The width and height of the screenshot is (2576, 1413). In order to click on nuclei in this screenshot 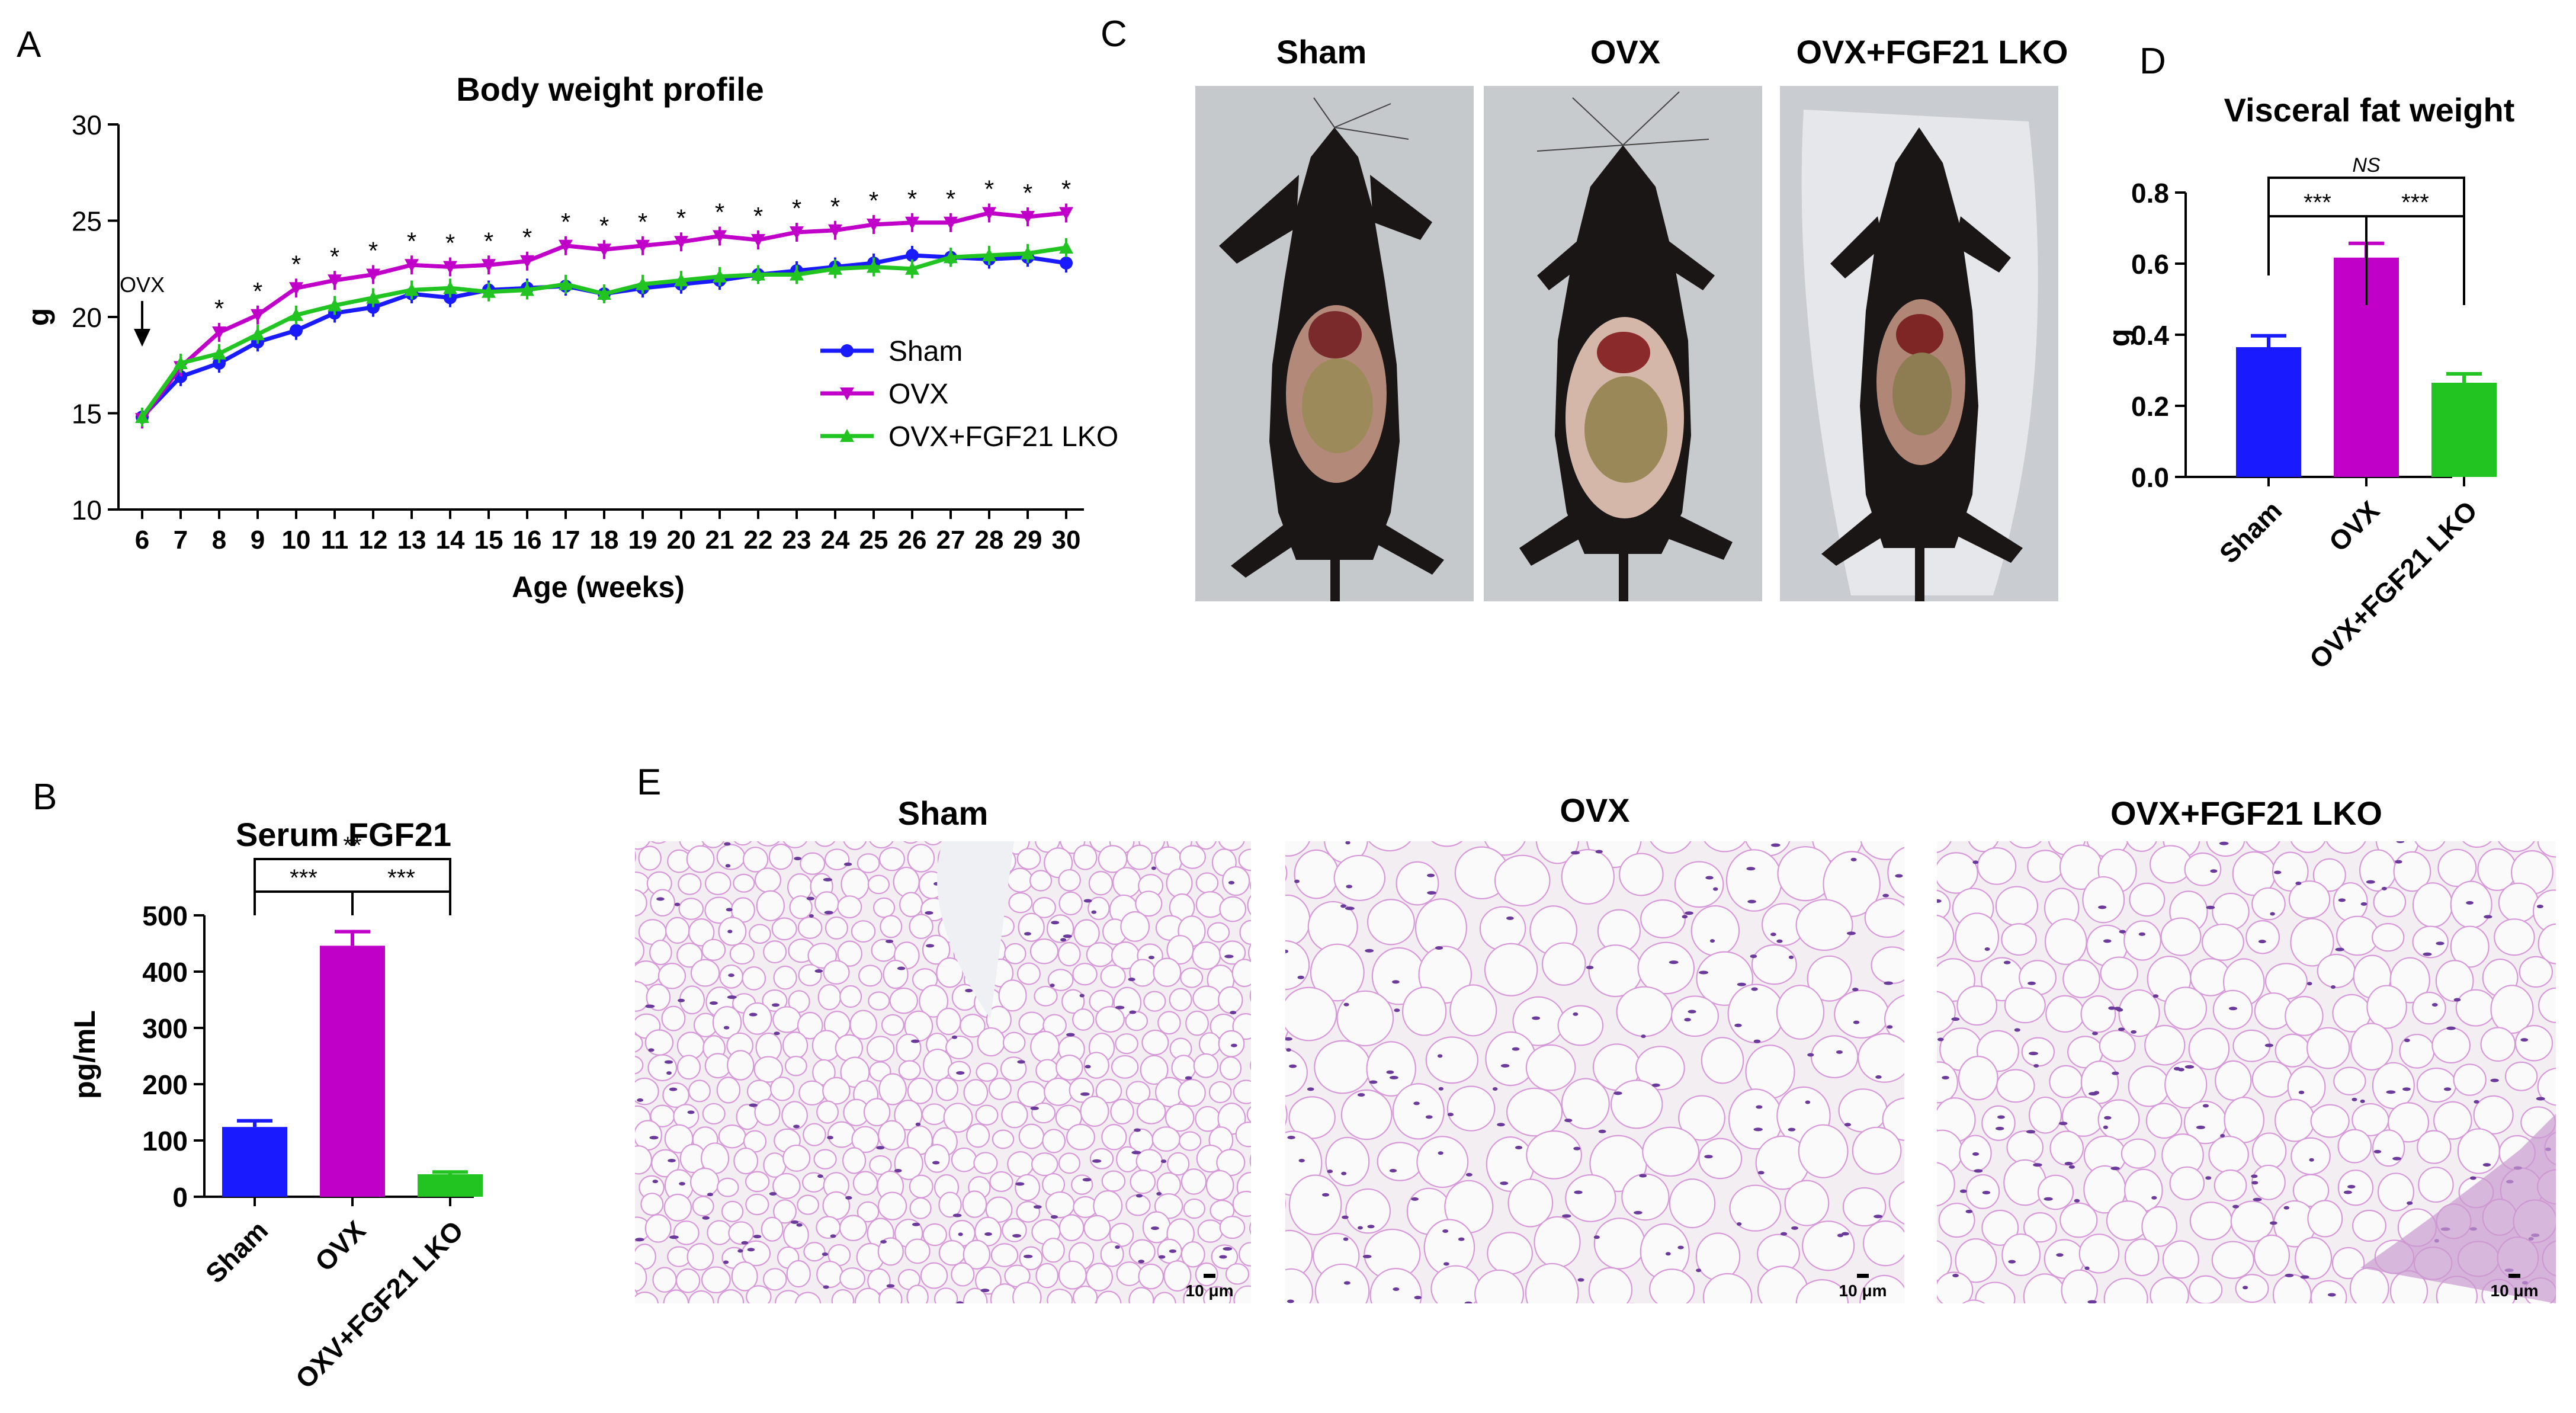, I will do `click(1594, 1072)`.